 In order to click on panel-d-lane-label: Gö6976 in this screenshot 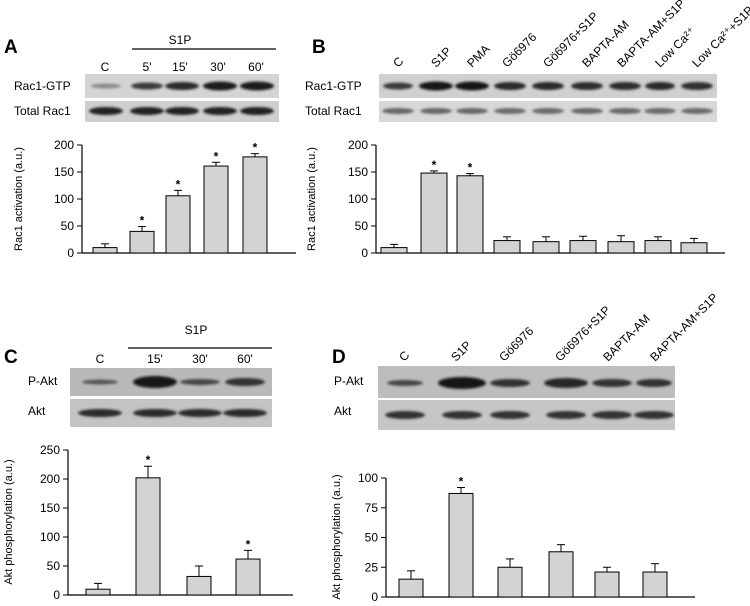, I will do `click(516, 344)`.